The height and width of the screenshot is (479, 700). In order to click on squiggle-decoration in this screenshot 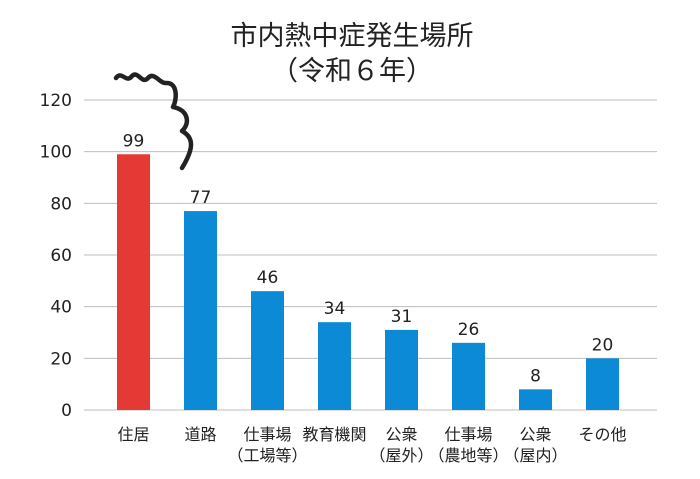, I will do `click(153, 121)`.